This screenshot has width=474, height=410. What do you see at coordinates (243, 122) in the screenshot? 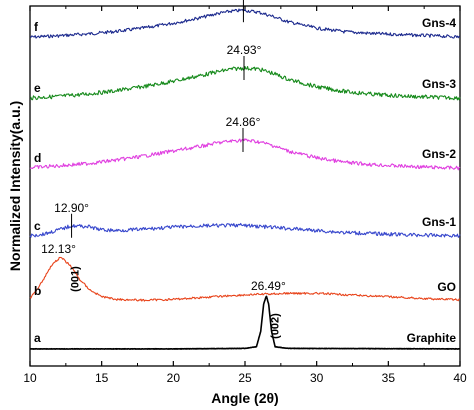
I see `peak-label: 24.86°` at bounding box center [243, 122].